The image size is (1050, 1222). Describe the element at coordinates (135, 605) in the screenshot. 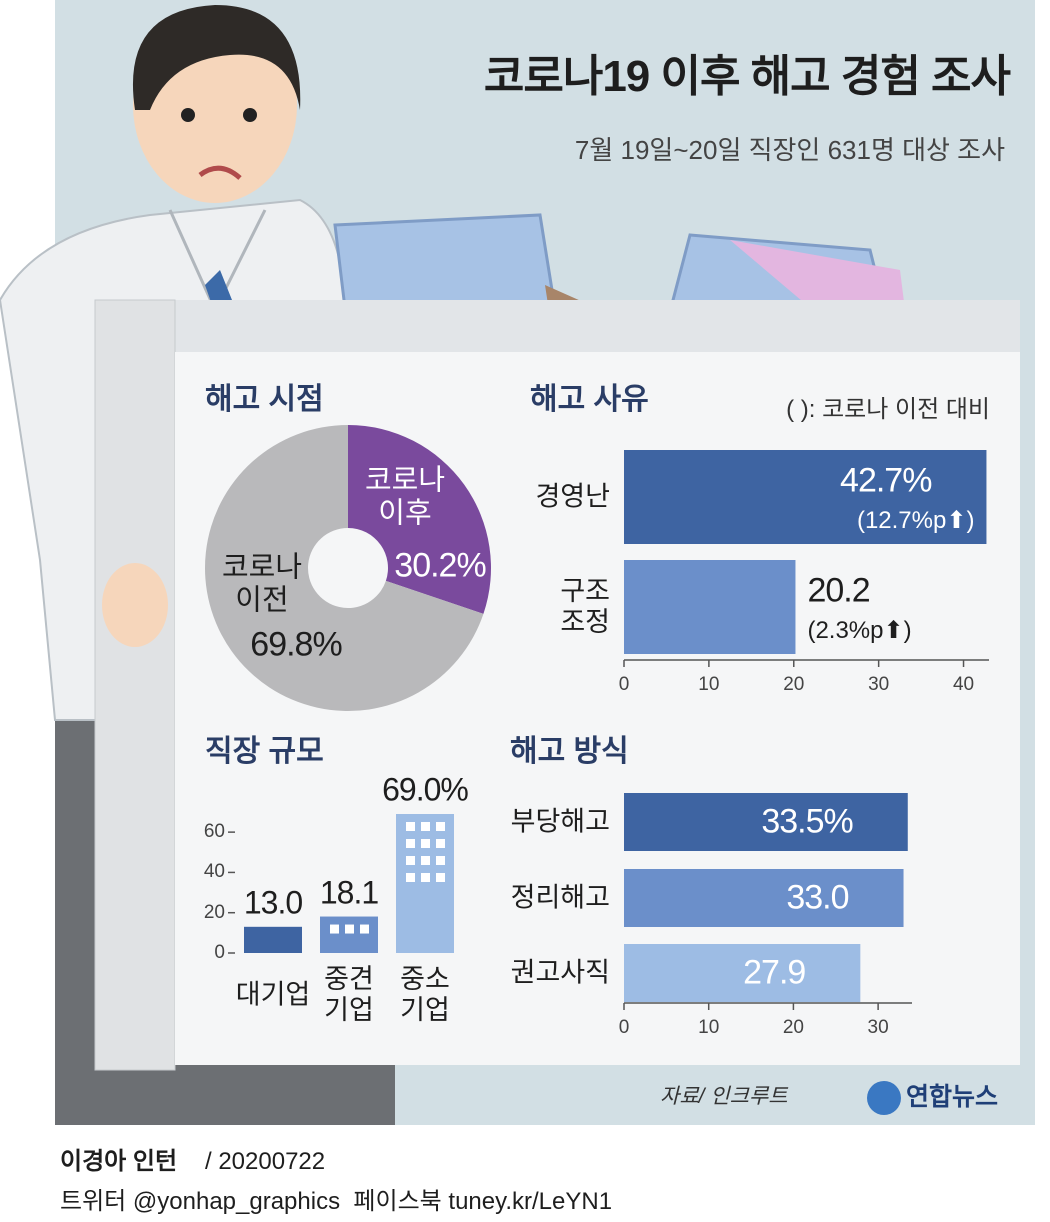

I see `hand` at that location.